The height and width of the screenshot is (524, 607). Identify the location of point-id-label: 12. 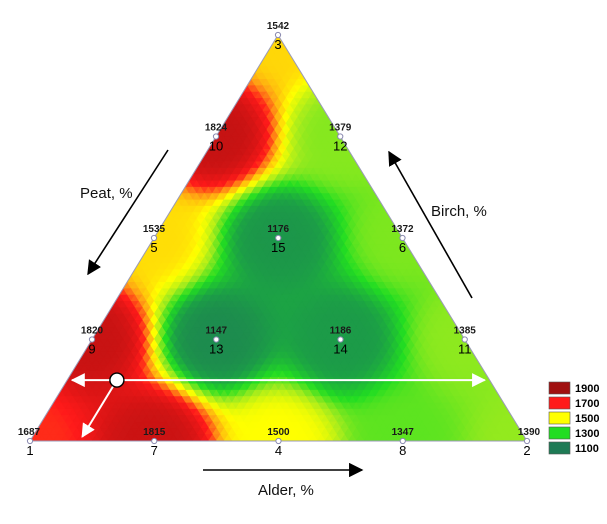
(340, 146).